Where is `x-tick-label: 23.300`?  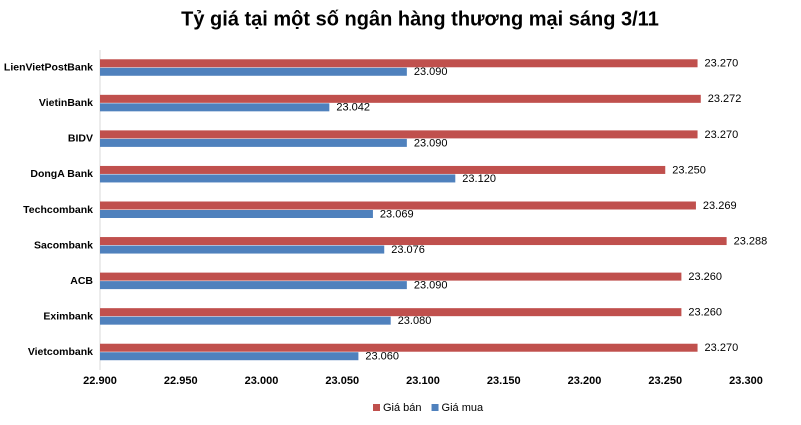 x-tick-label: 23.300 is located at coordinates (746, 381).